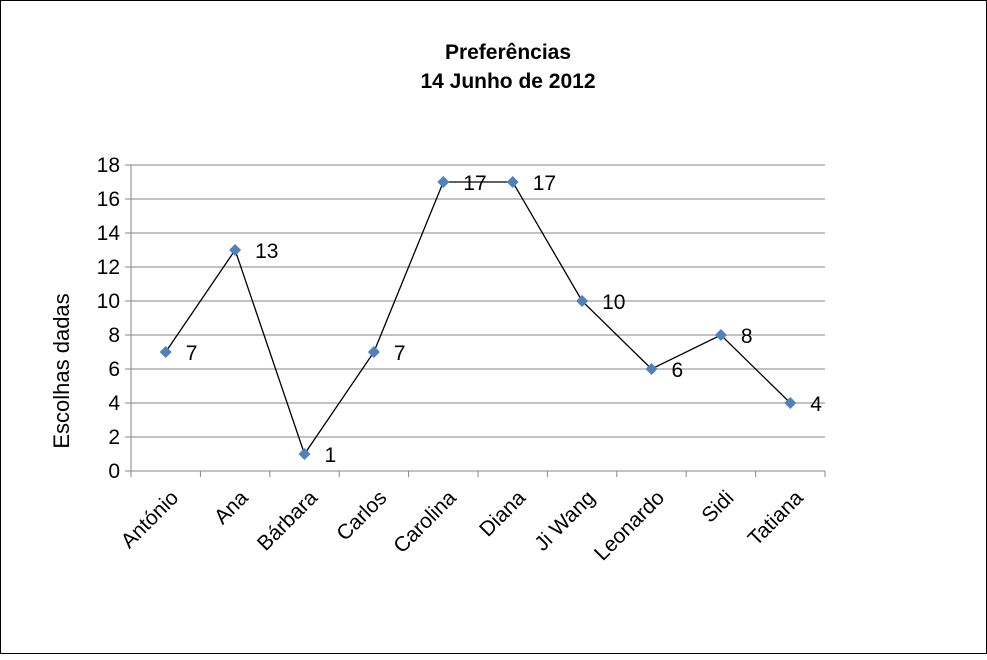  I want to click on y-tick-label: 16, so click(108, 199).